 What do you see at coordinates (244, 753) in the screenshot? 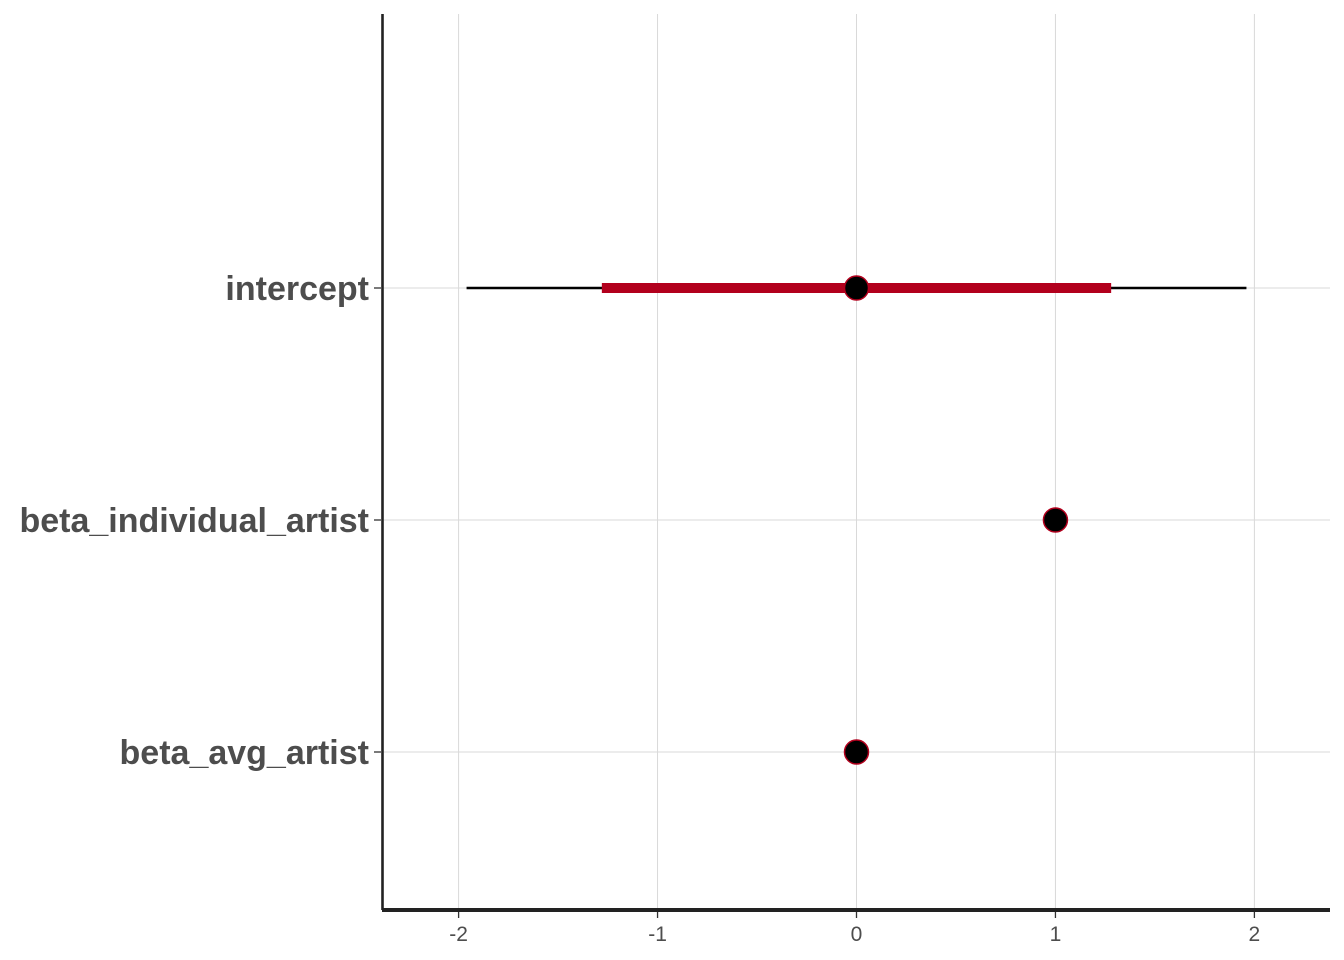
I see `y-tick-label: beta_avg_artist` at bounding box center [244, 753].